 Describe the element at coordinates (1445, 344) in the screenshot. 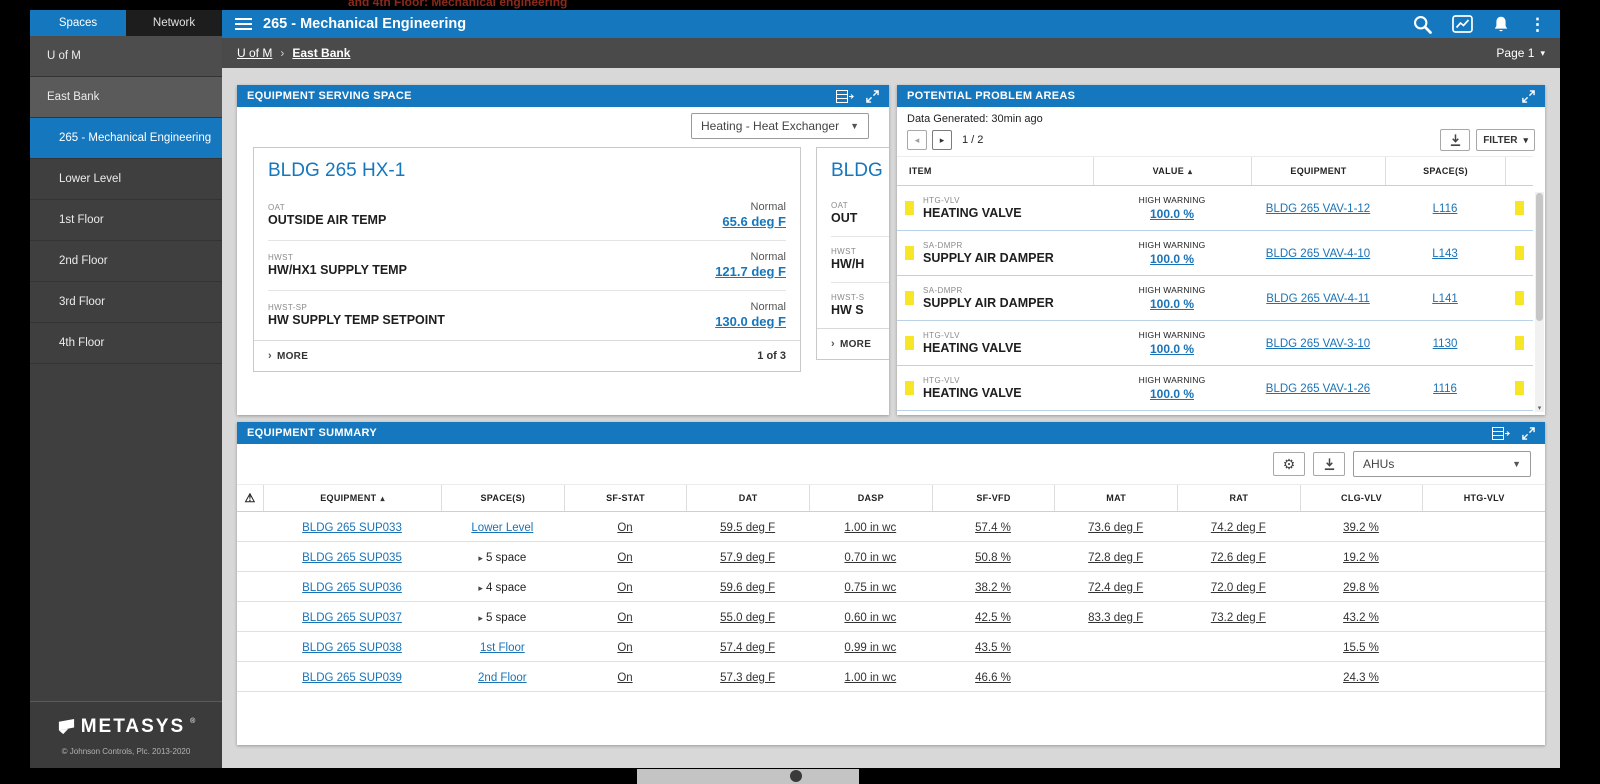

I see `space-link: 1130` at that location.